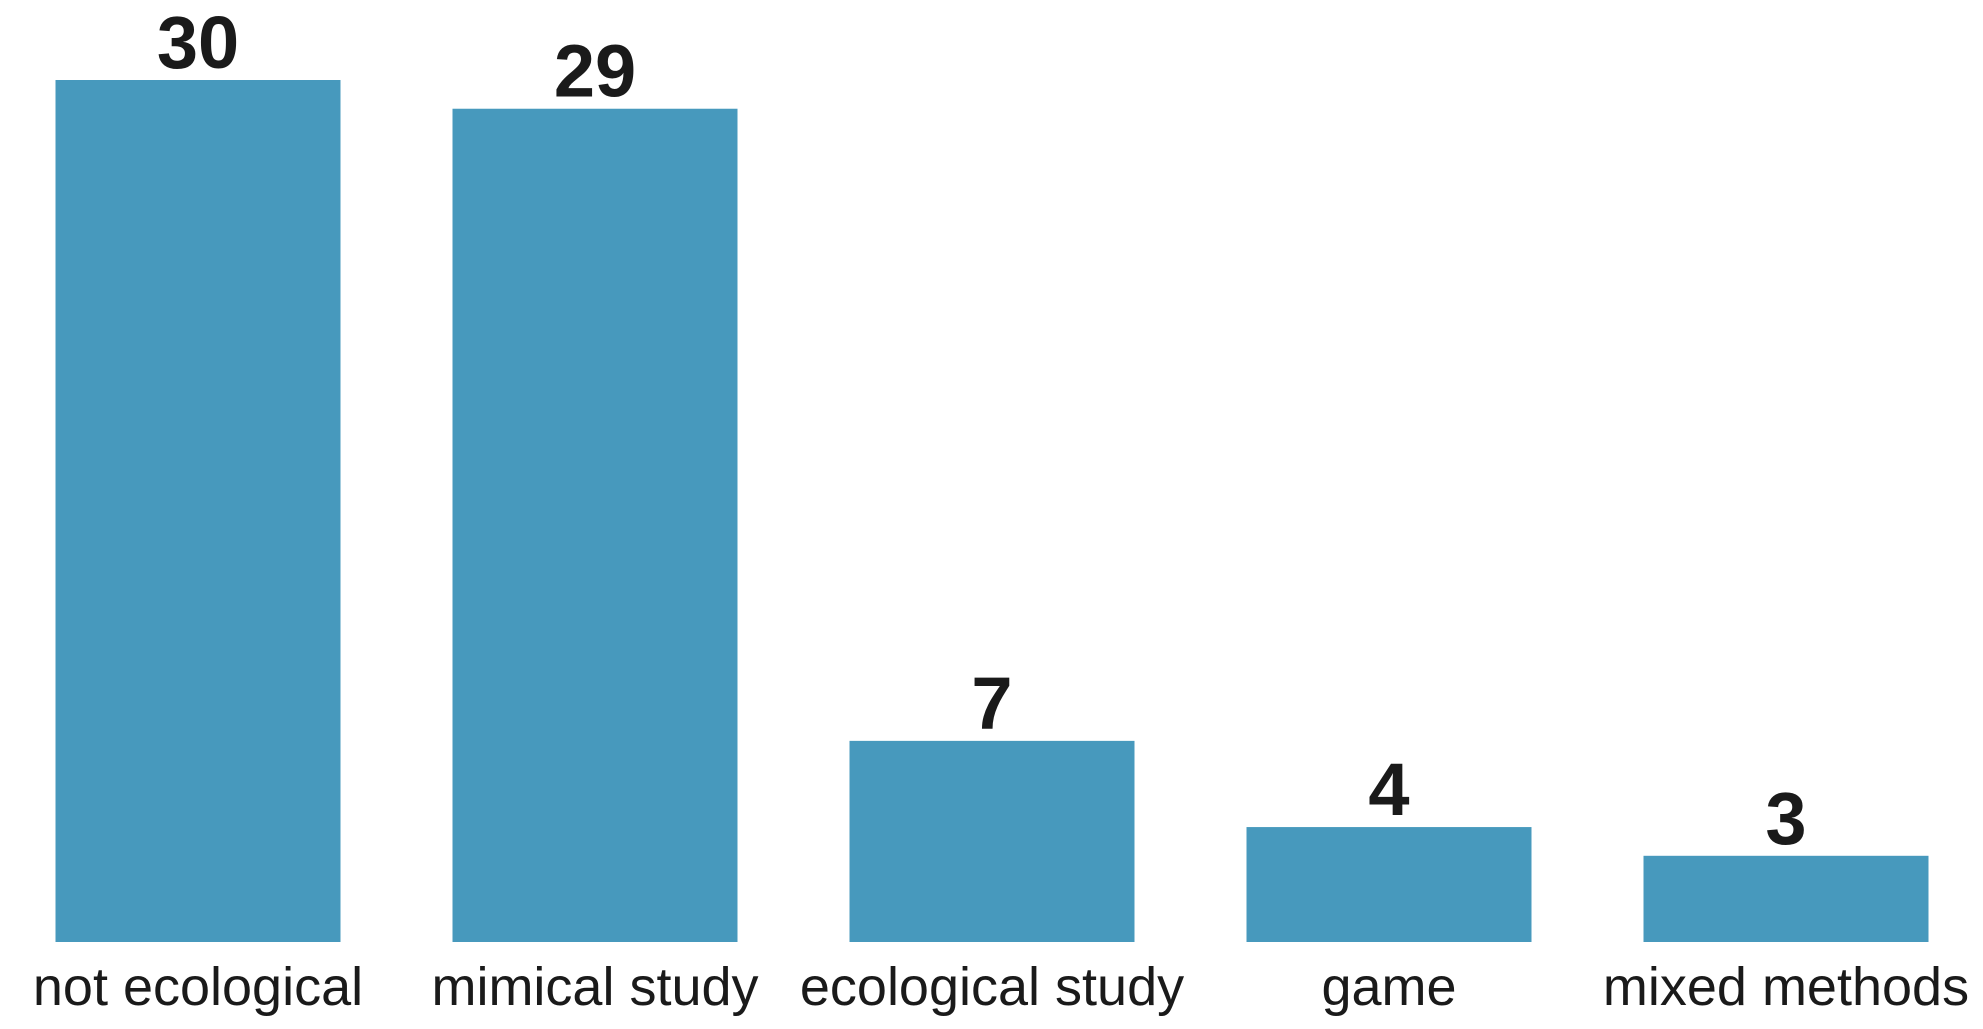 Image resolution: width=1983 pixels, height=1029 pixels. Describe the element at coordinates (595, 71) in the screenshot. I see `value-label-mimical-study: 29` at that location.